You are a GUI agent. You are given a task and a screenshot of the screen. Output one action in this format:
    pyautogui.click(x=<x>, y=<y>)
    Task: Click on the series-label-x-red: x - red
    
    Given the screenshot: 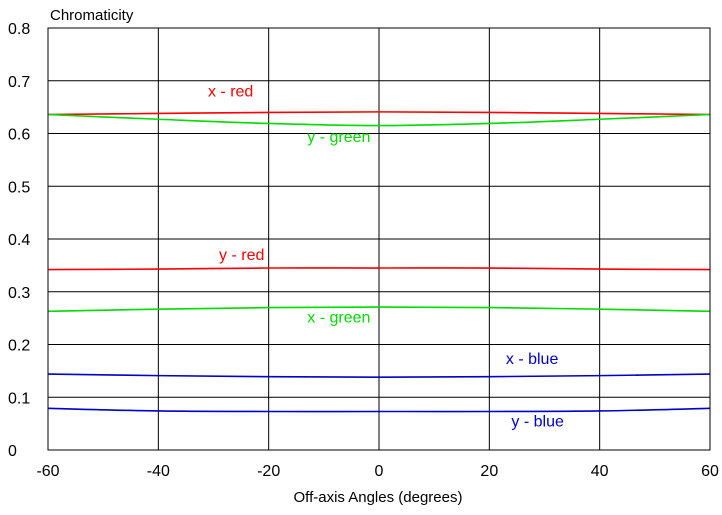 What is the action you would take?
    pyautogui.click(x=230, y=92)
    